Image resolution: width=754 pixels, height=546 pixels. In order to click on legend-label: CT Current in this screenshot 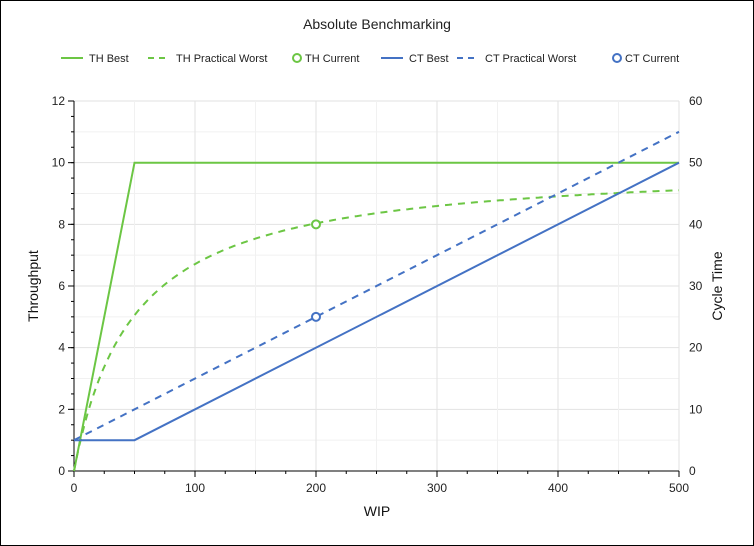, I will do `click(652, 59)`.